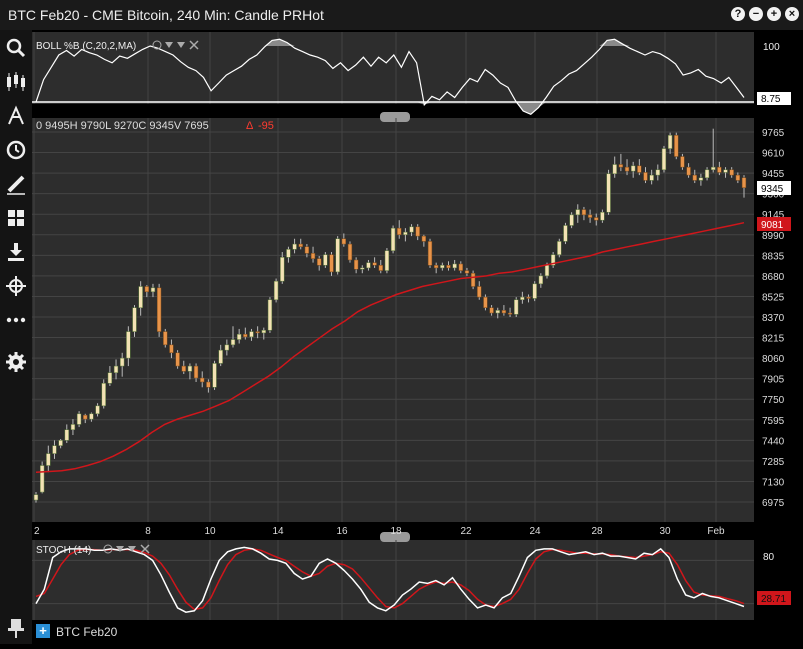 The width and height of the screenshot is (803, 649). I want to click on price-tick-label: 9765, so click(773, 133).